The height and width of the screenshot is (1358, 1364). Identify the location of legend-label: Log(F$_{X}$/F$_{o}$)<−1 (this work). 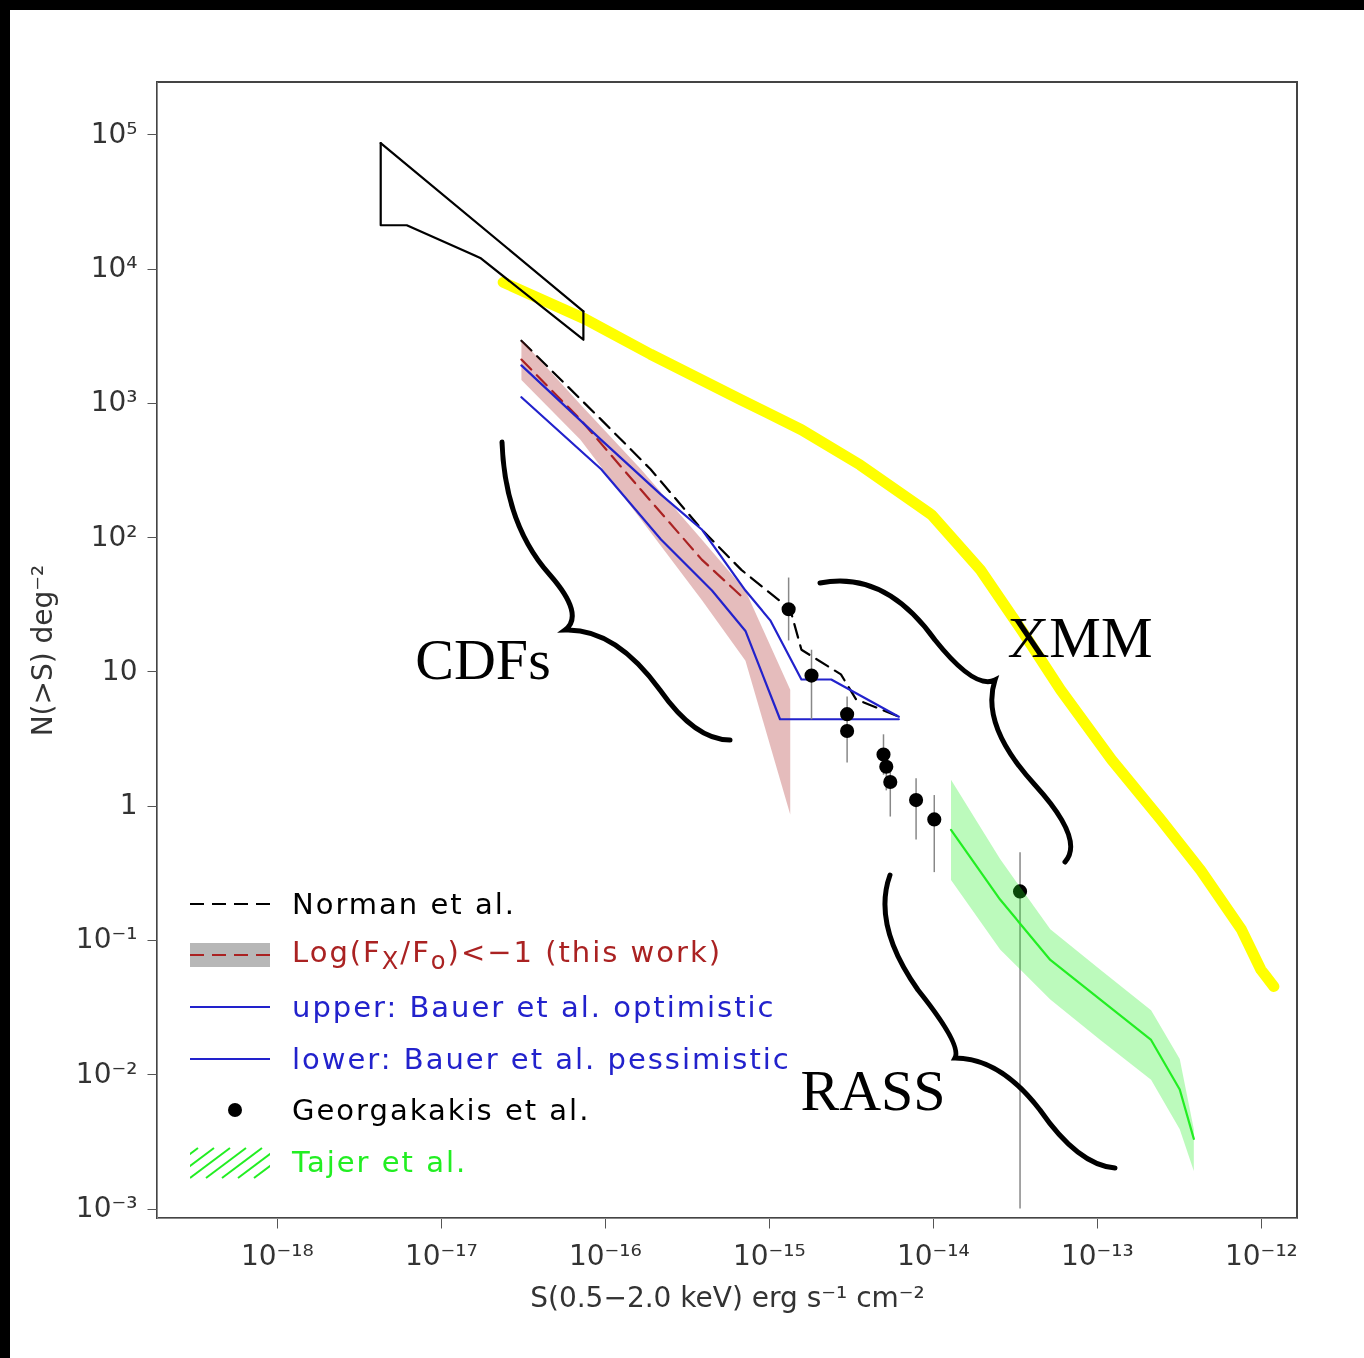
(507, 955).